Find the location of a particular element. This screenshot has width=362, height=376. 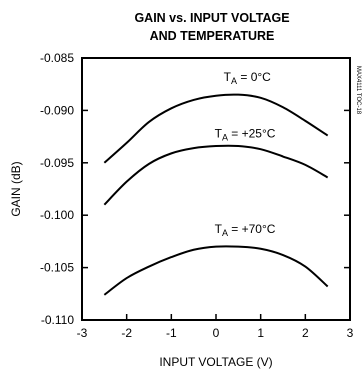

x-tick-label: -1 is located at coordinates (171, 333).